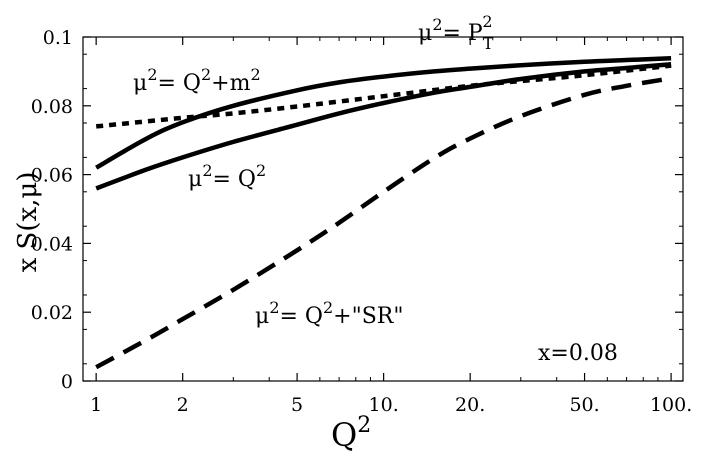 Image resolution: width=706 pixels, height=459 pixels. I want to click on series-label-0: μ2= PT2, so click(456, 32).